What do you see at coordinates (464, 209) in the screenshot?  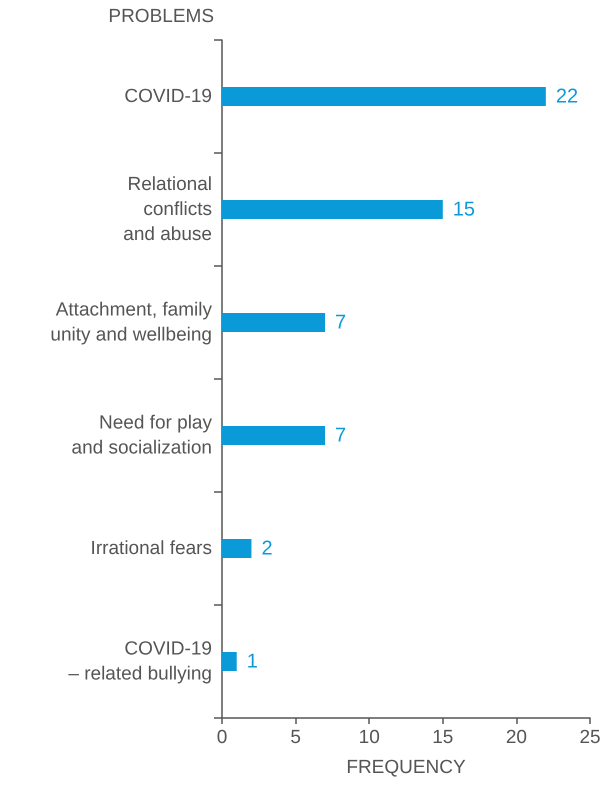 I see `data-label: 15` at bounding box center [464, 209].